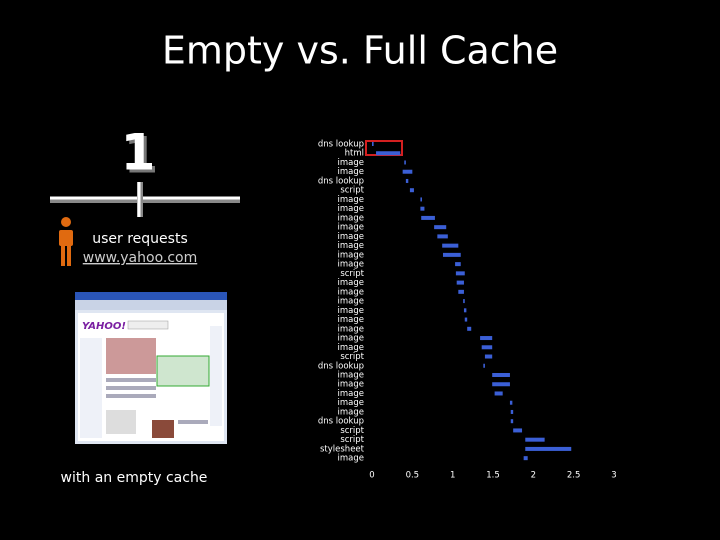 This screenshot has height=540, width=720. I want to click on caption: user requests, so click(140, 239).